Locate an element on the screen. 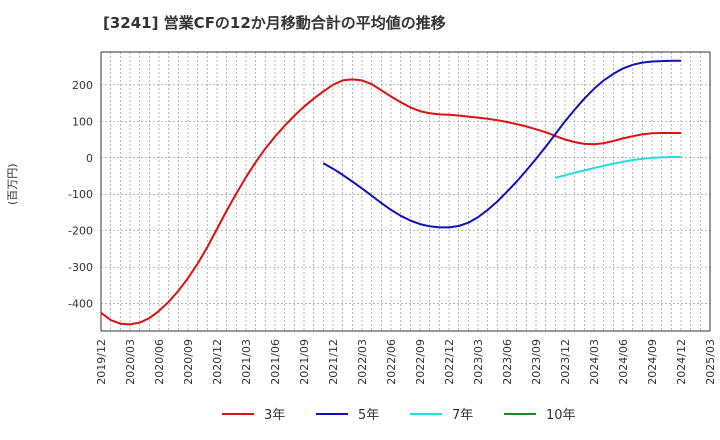 The height and width of the screenshot is (440, 720). x-tick-label: 2020/12 is located at coordinates (217, 362).